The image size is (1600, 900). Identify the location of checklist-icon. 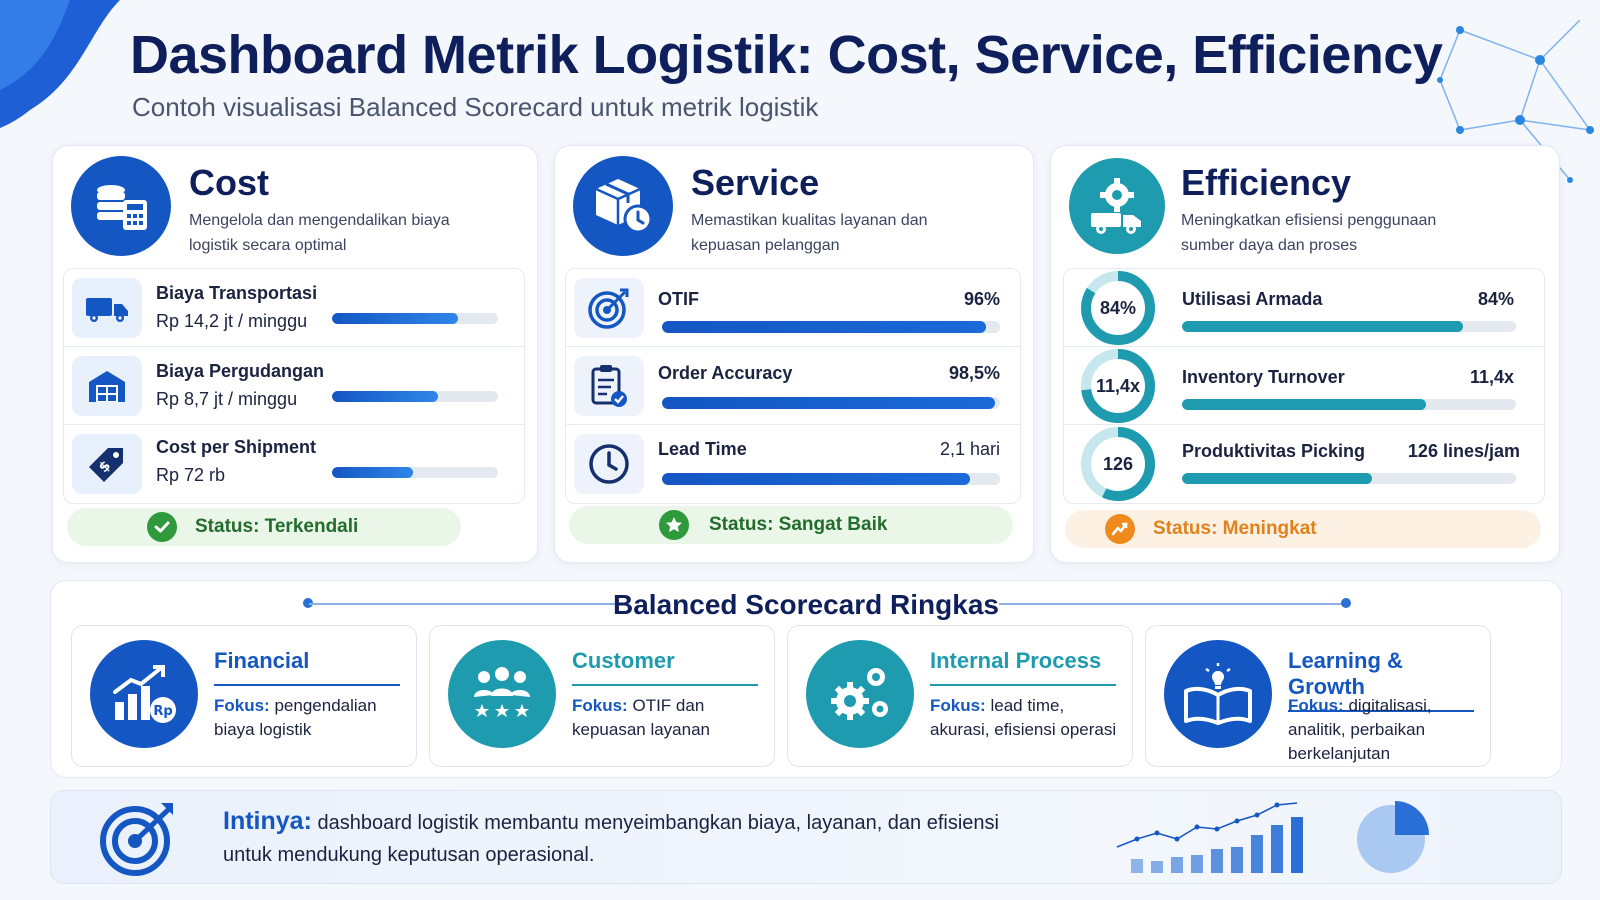
(609, 386).